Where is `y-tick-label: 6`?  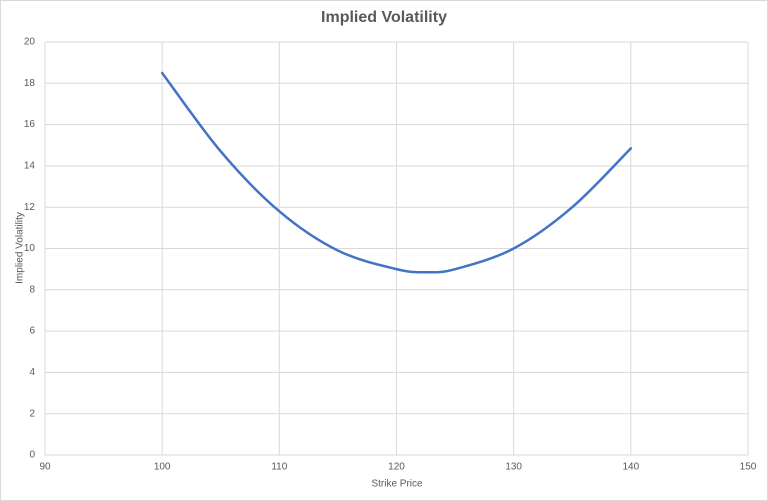
y-tick-label: 6 is located at coordinates (32, 331).